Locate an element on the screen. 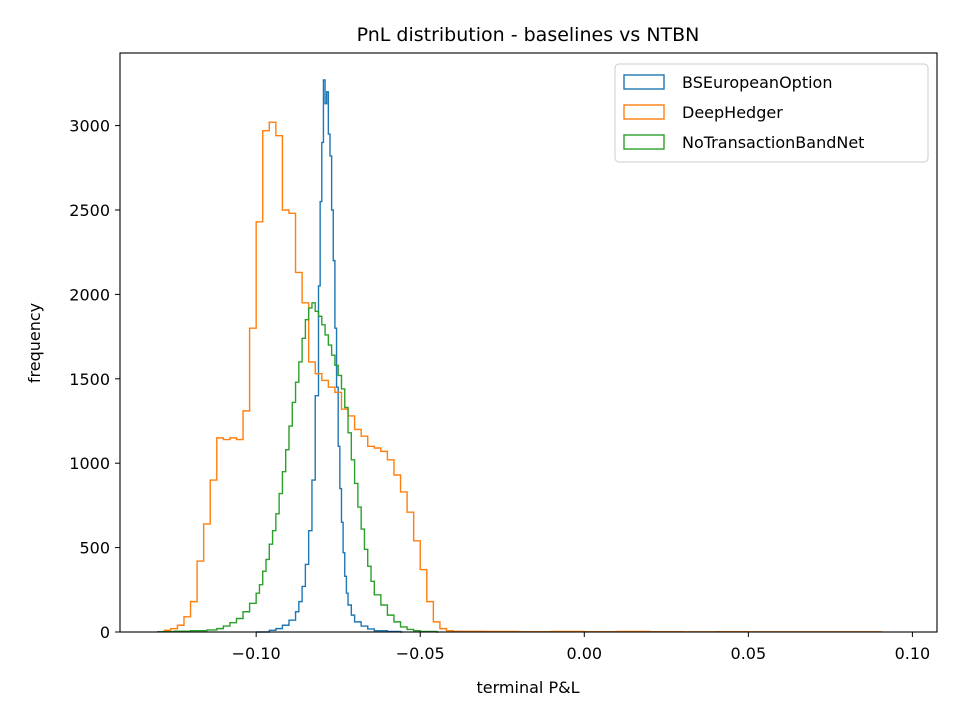 The image size is (960, 720). x-axis-label: terminal P&L is located at coordinates (528, 687).